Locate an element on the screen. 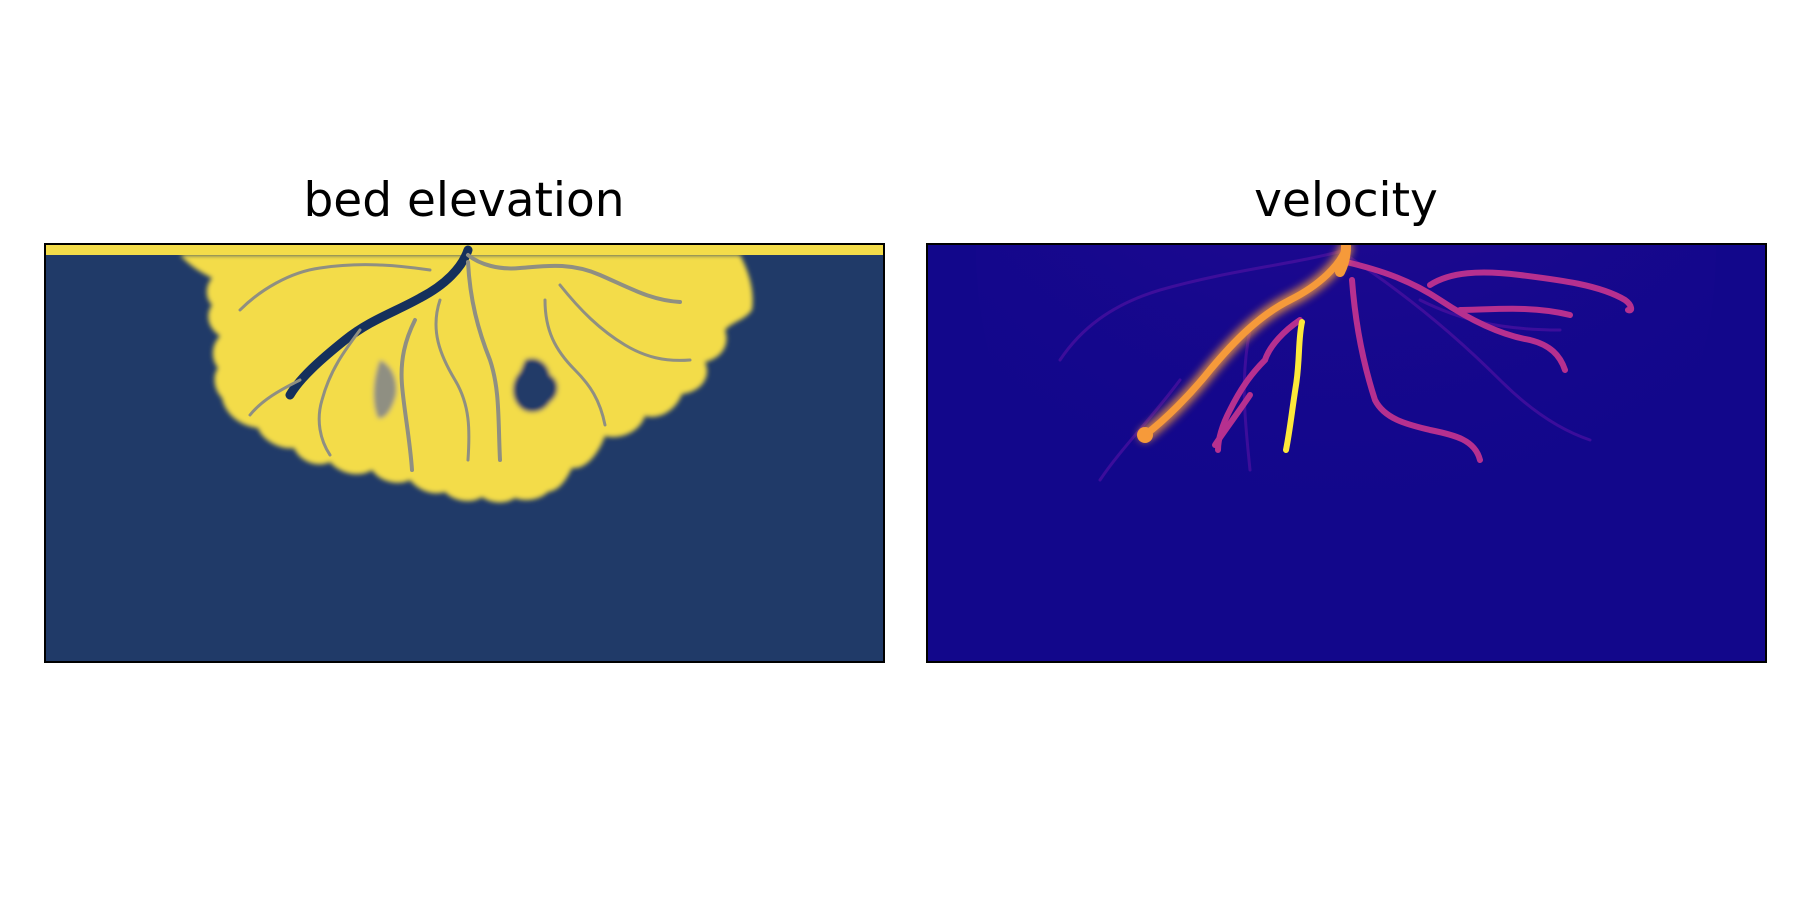 The height and width of the screenshot is (900, 1800). bed-lobe-gap is located at coordinates (385, 389).